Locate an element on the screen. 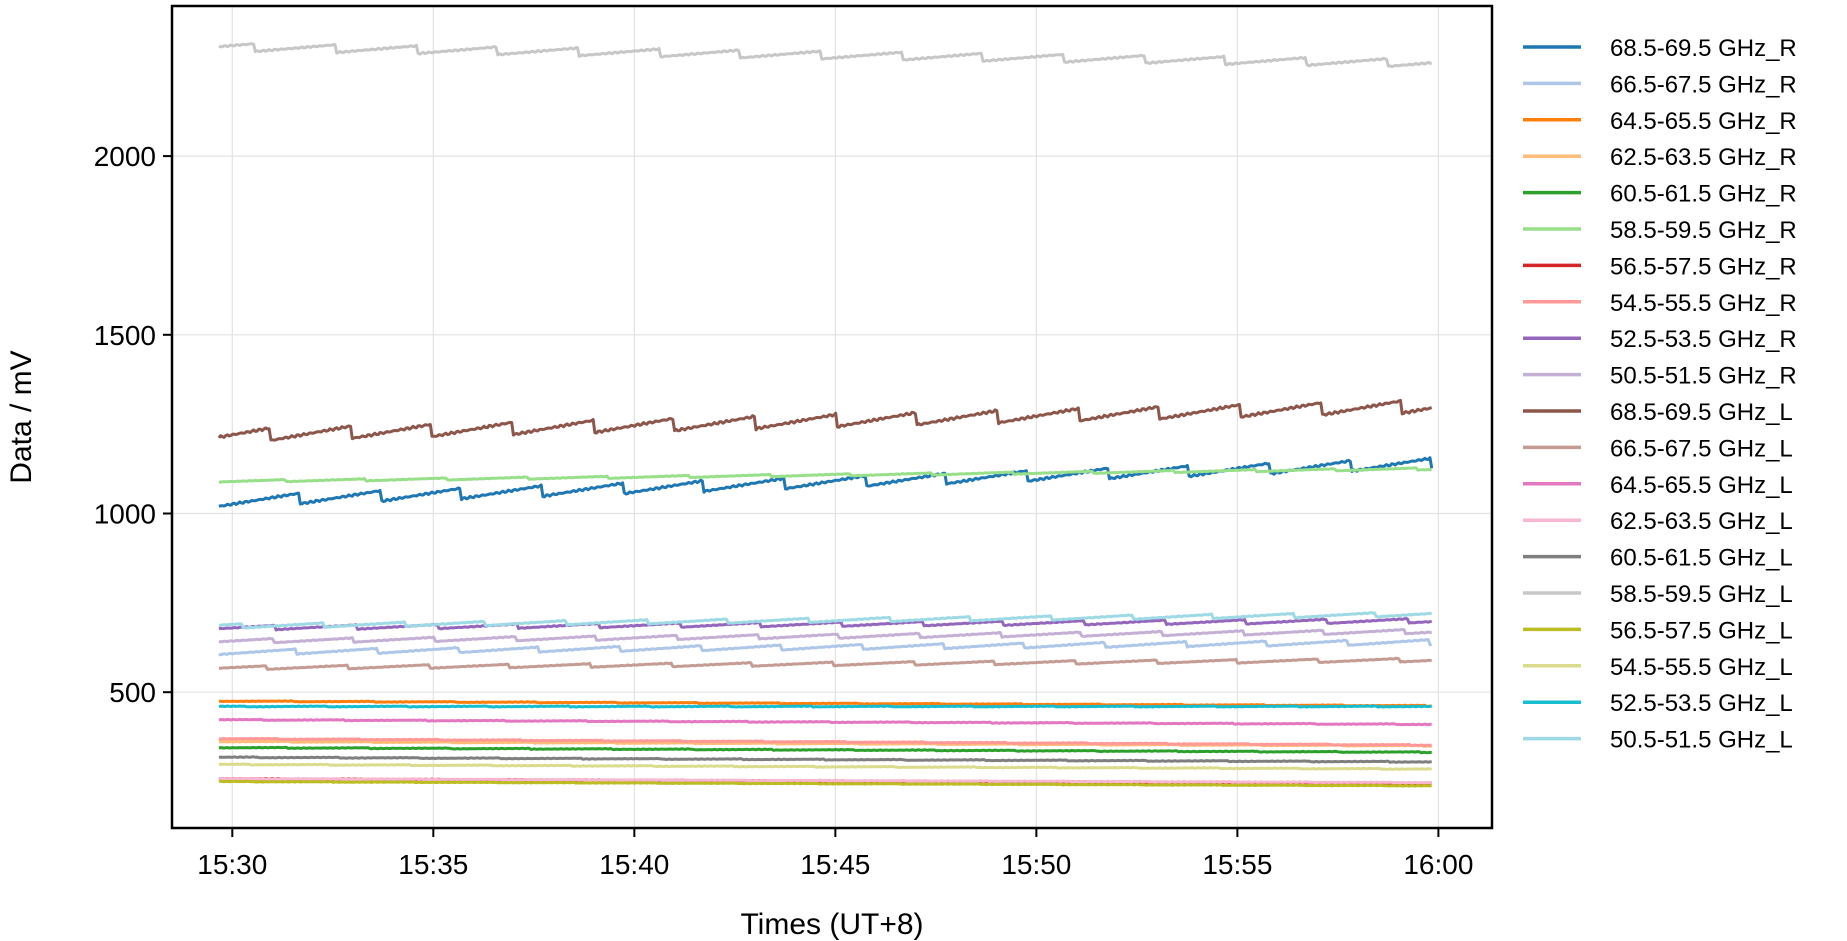 Image resolution: width=1847 pixels, height=941 pixels. legend-item: 54.5-55.5 GHz_R is located at coordinates (1660, 303).